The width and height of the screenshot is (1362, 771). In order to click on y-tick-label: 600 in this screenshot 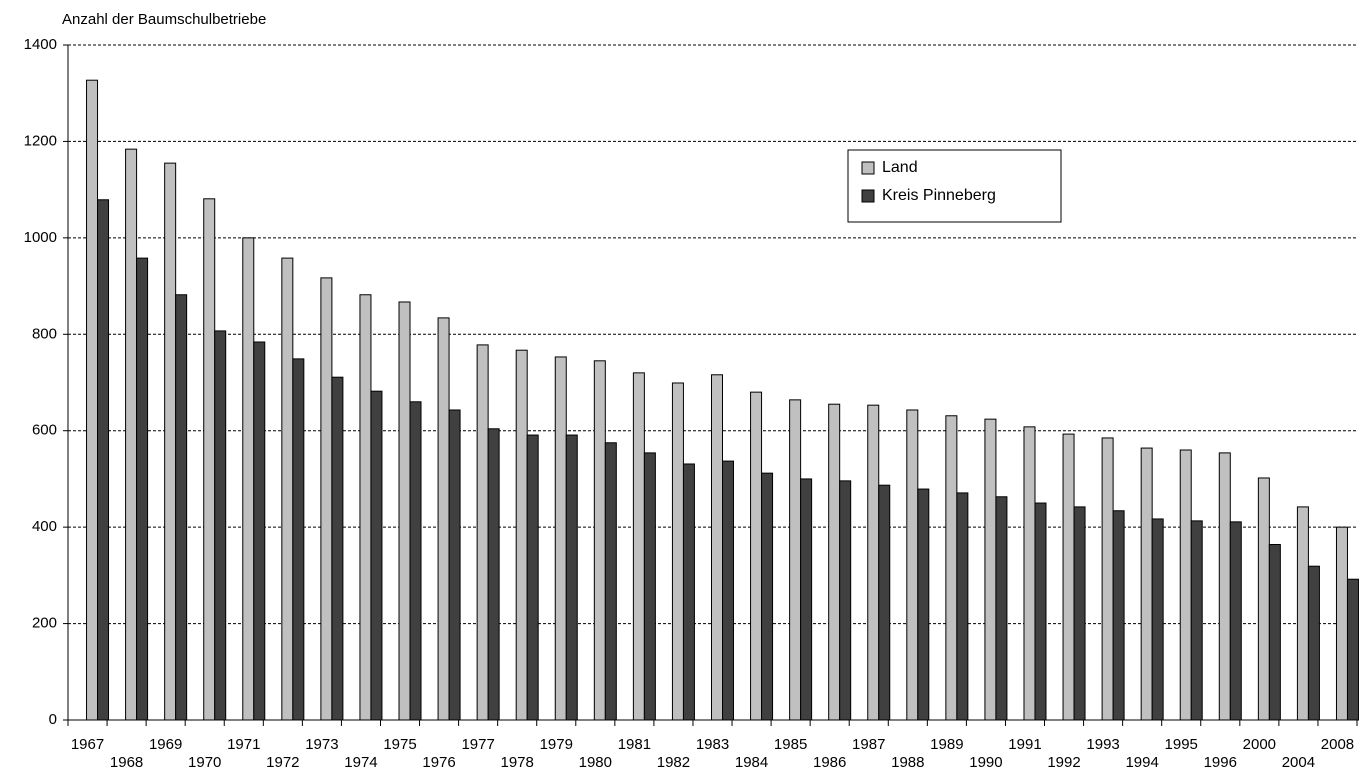, I will do `click(44, 430)`.